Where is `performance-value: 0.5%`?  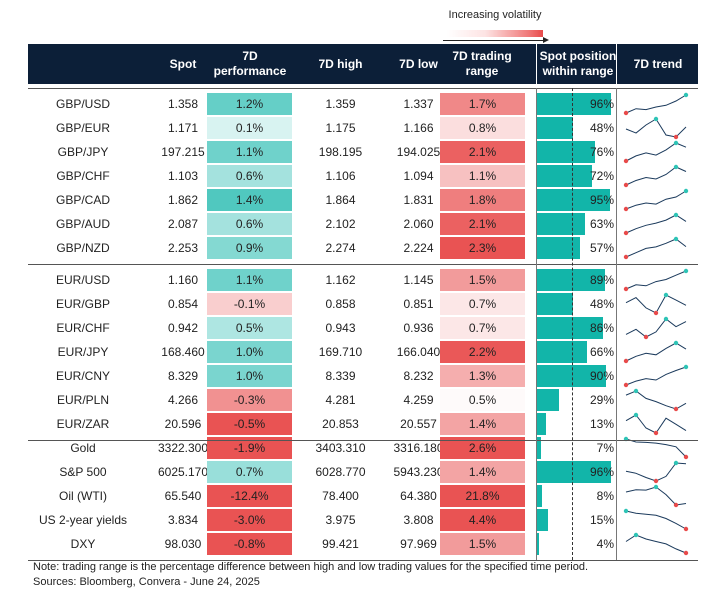
performance-value: 0.5% is located at coordinates (249, 328).